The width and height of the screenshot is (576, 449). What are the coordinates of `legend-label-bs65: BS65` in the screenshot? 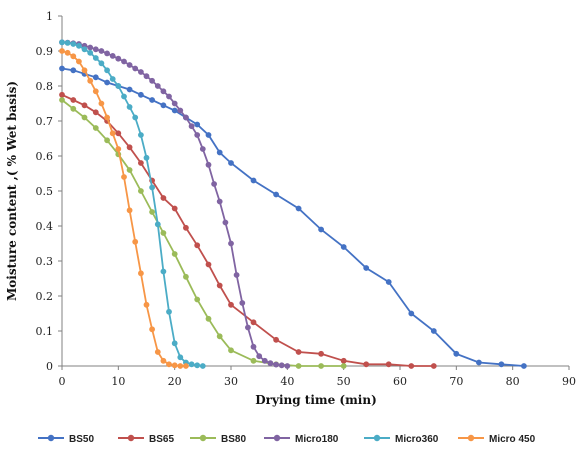 It's located at (161, 439).